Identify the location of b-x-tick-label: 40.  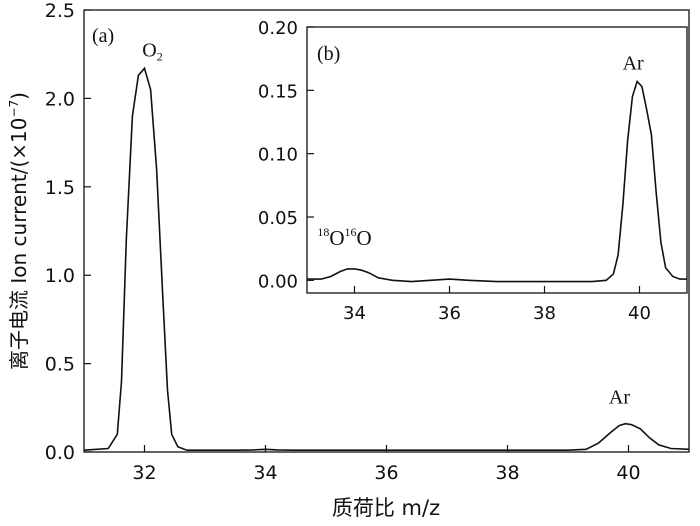
(639, 313).